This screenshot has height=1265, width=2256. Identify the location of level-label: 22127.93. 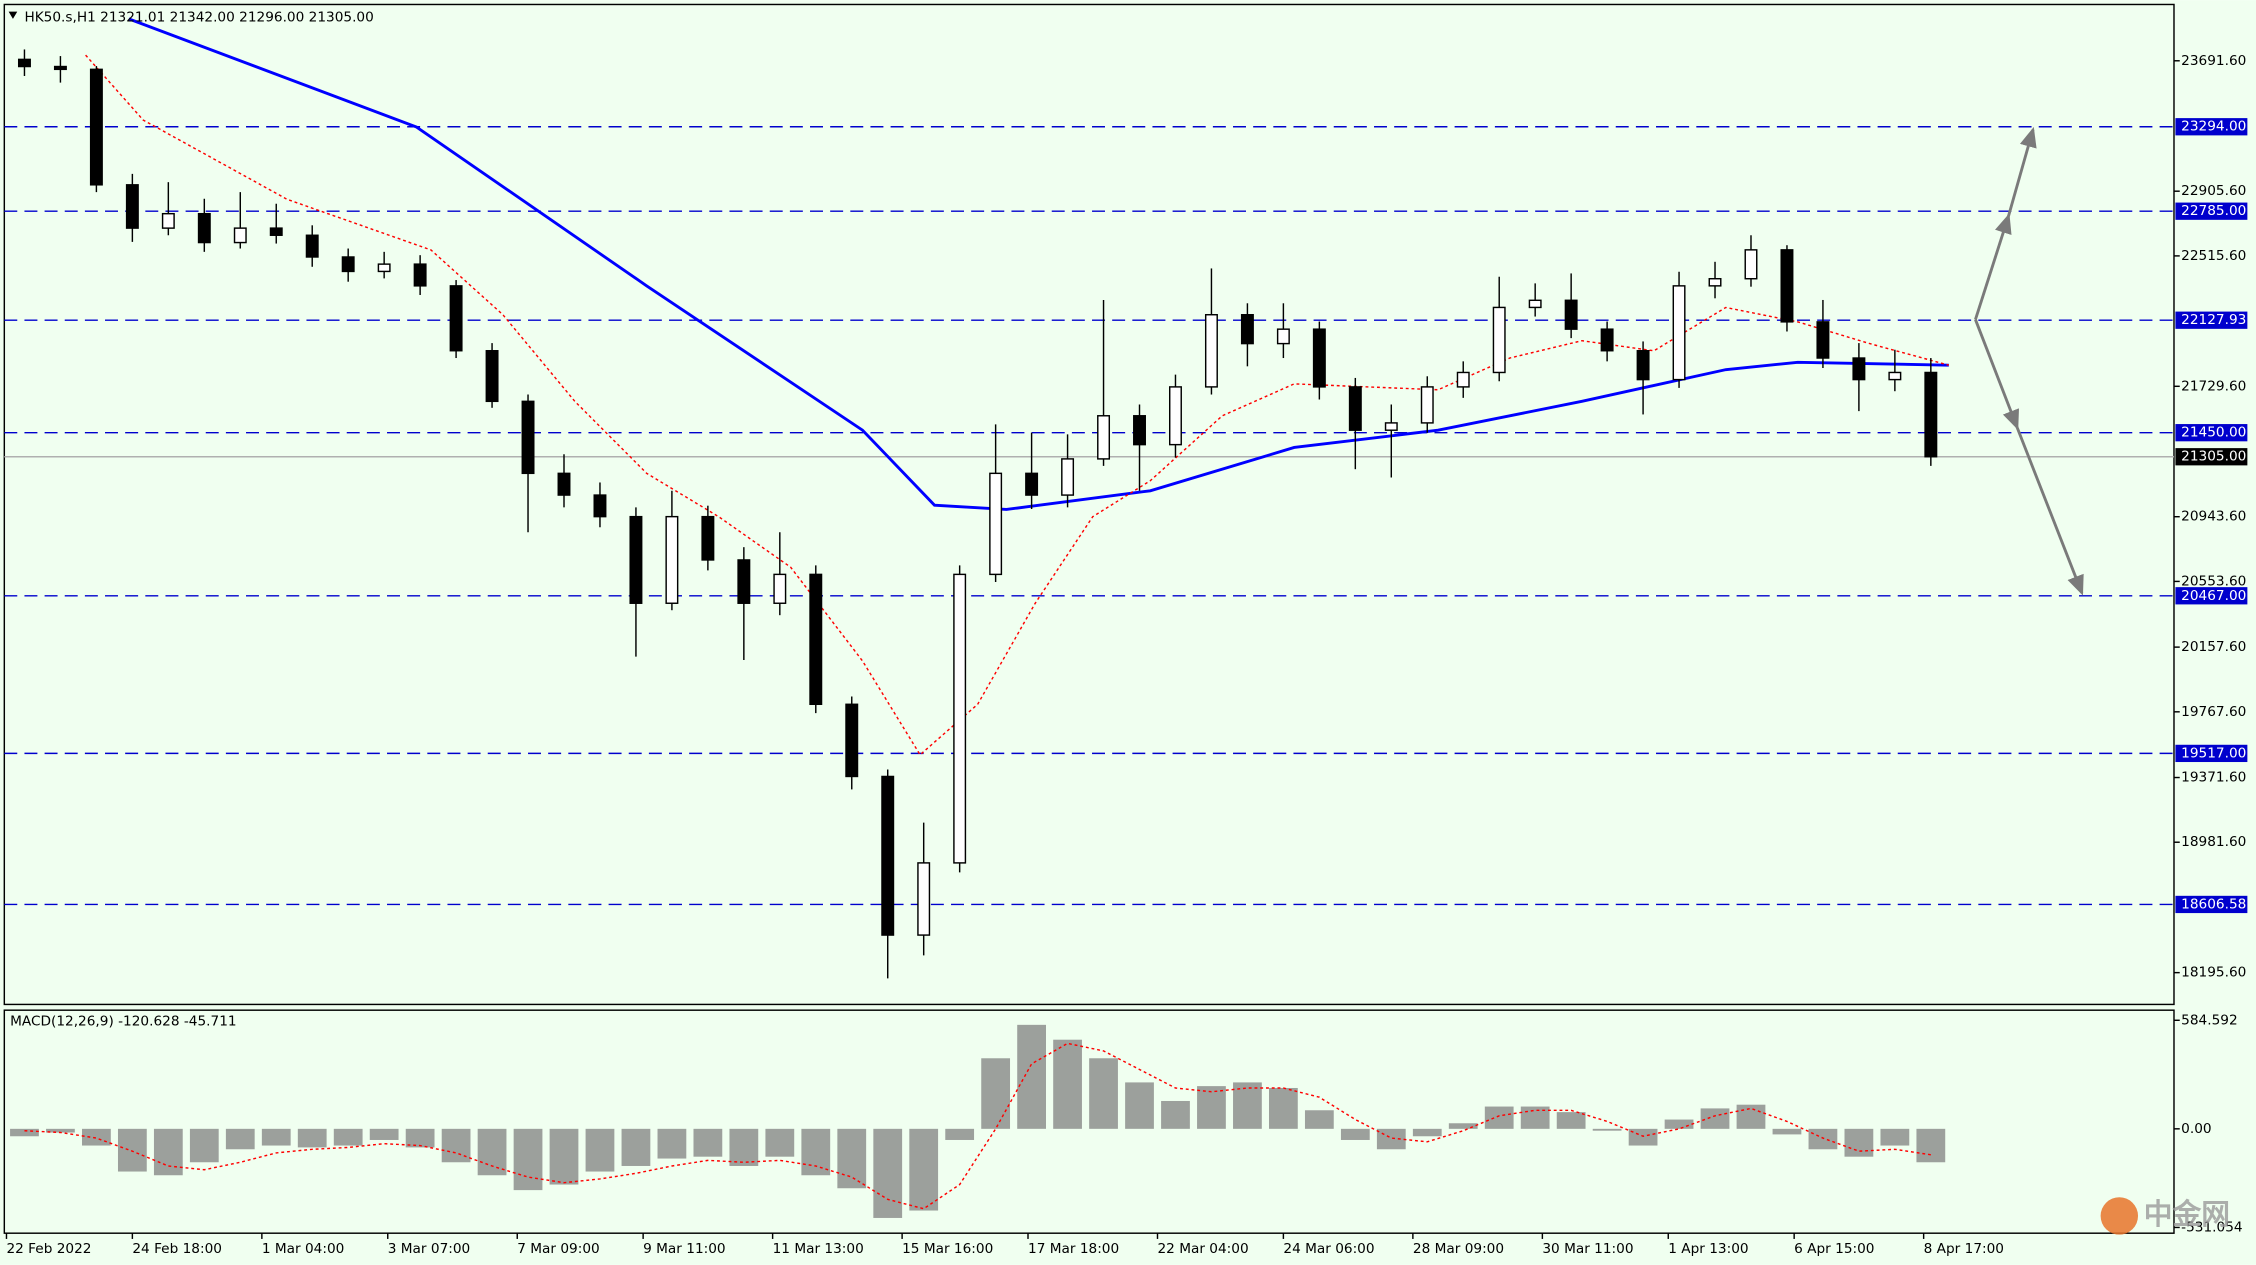
(2213, 320).